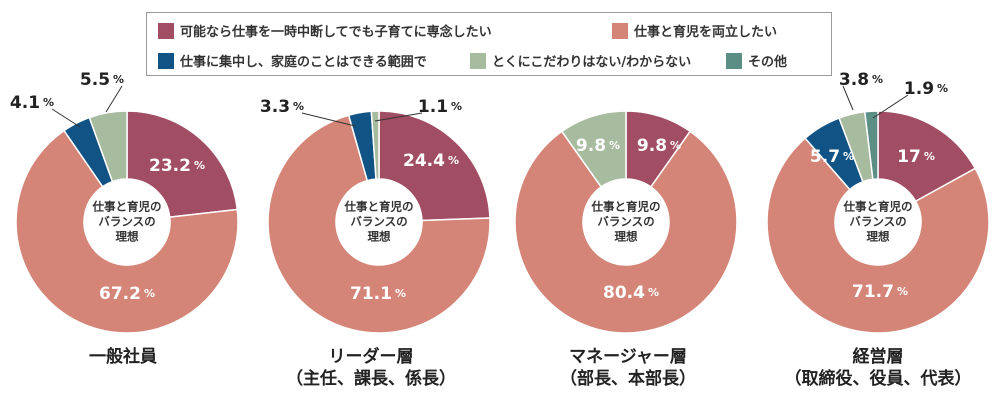 This screenshot has height=400, width=1000. Describe the element at coordinates (102, 80) in the screenshot. I see `data-label: 5.5%` at that location.